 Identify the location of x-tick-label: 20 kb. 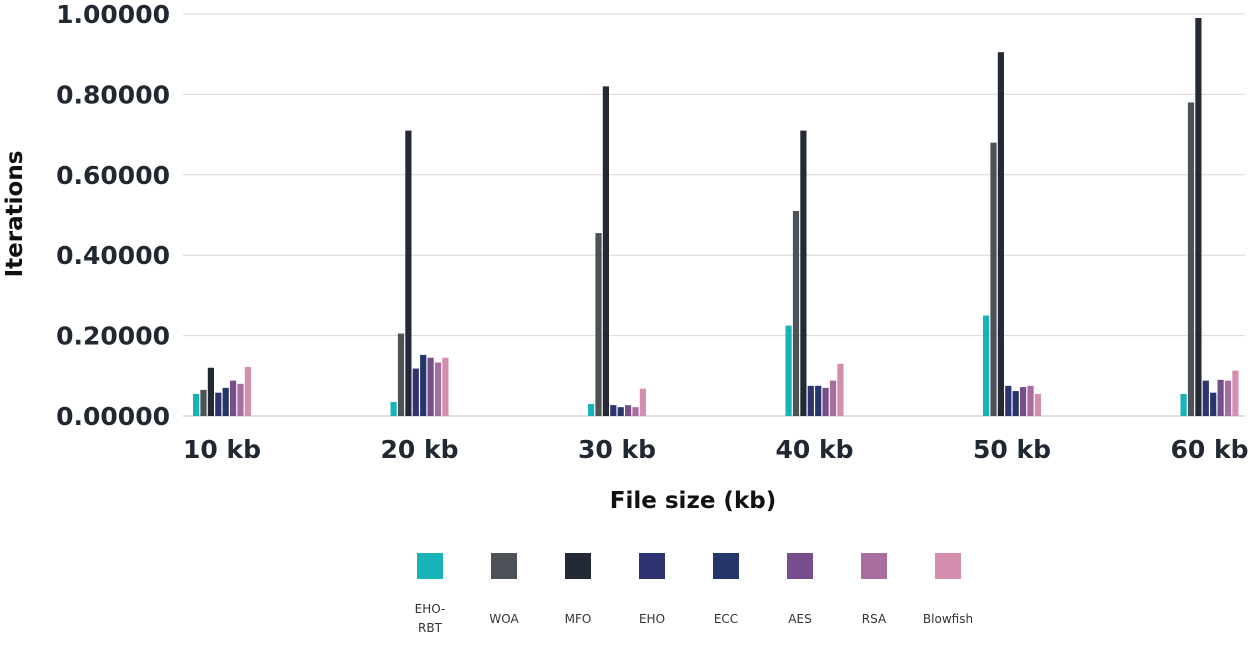
(419, 449).